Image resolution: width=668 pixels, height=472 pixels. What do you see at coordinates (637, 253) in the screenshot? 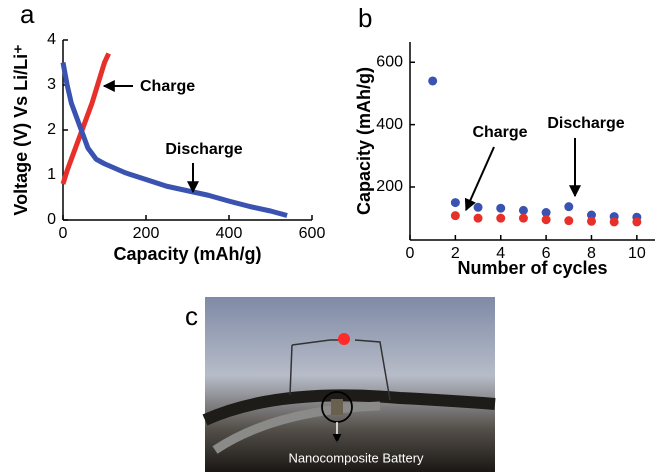
I see `x-tick-label: 10` at bounding box center [637, 253].